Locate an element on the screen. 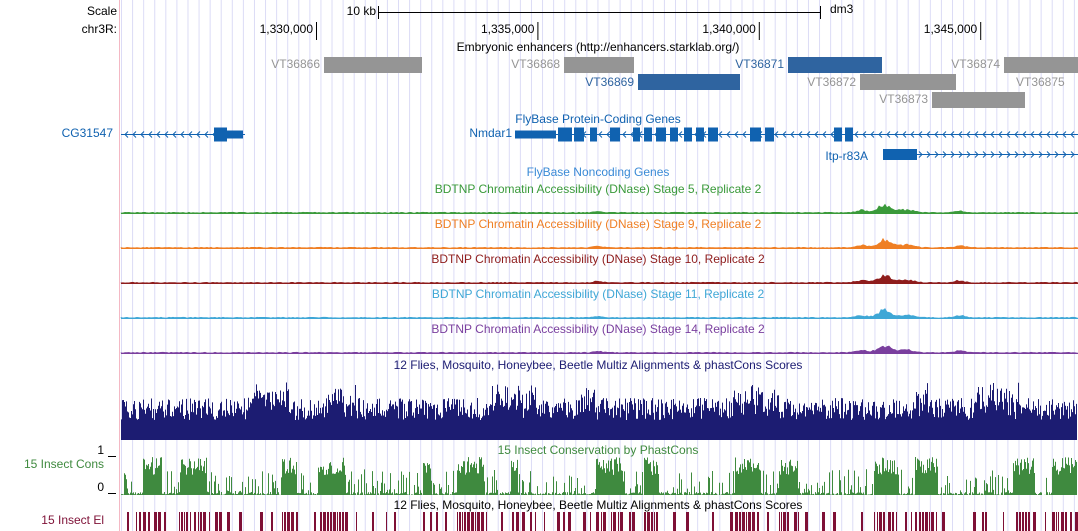  gene-label: Itp-r83A is located at coordinates (846, 156).